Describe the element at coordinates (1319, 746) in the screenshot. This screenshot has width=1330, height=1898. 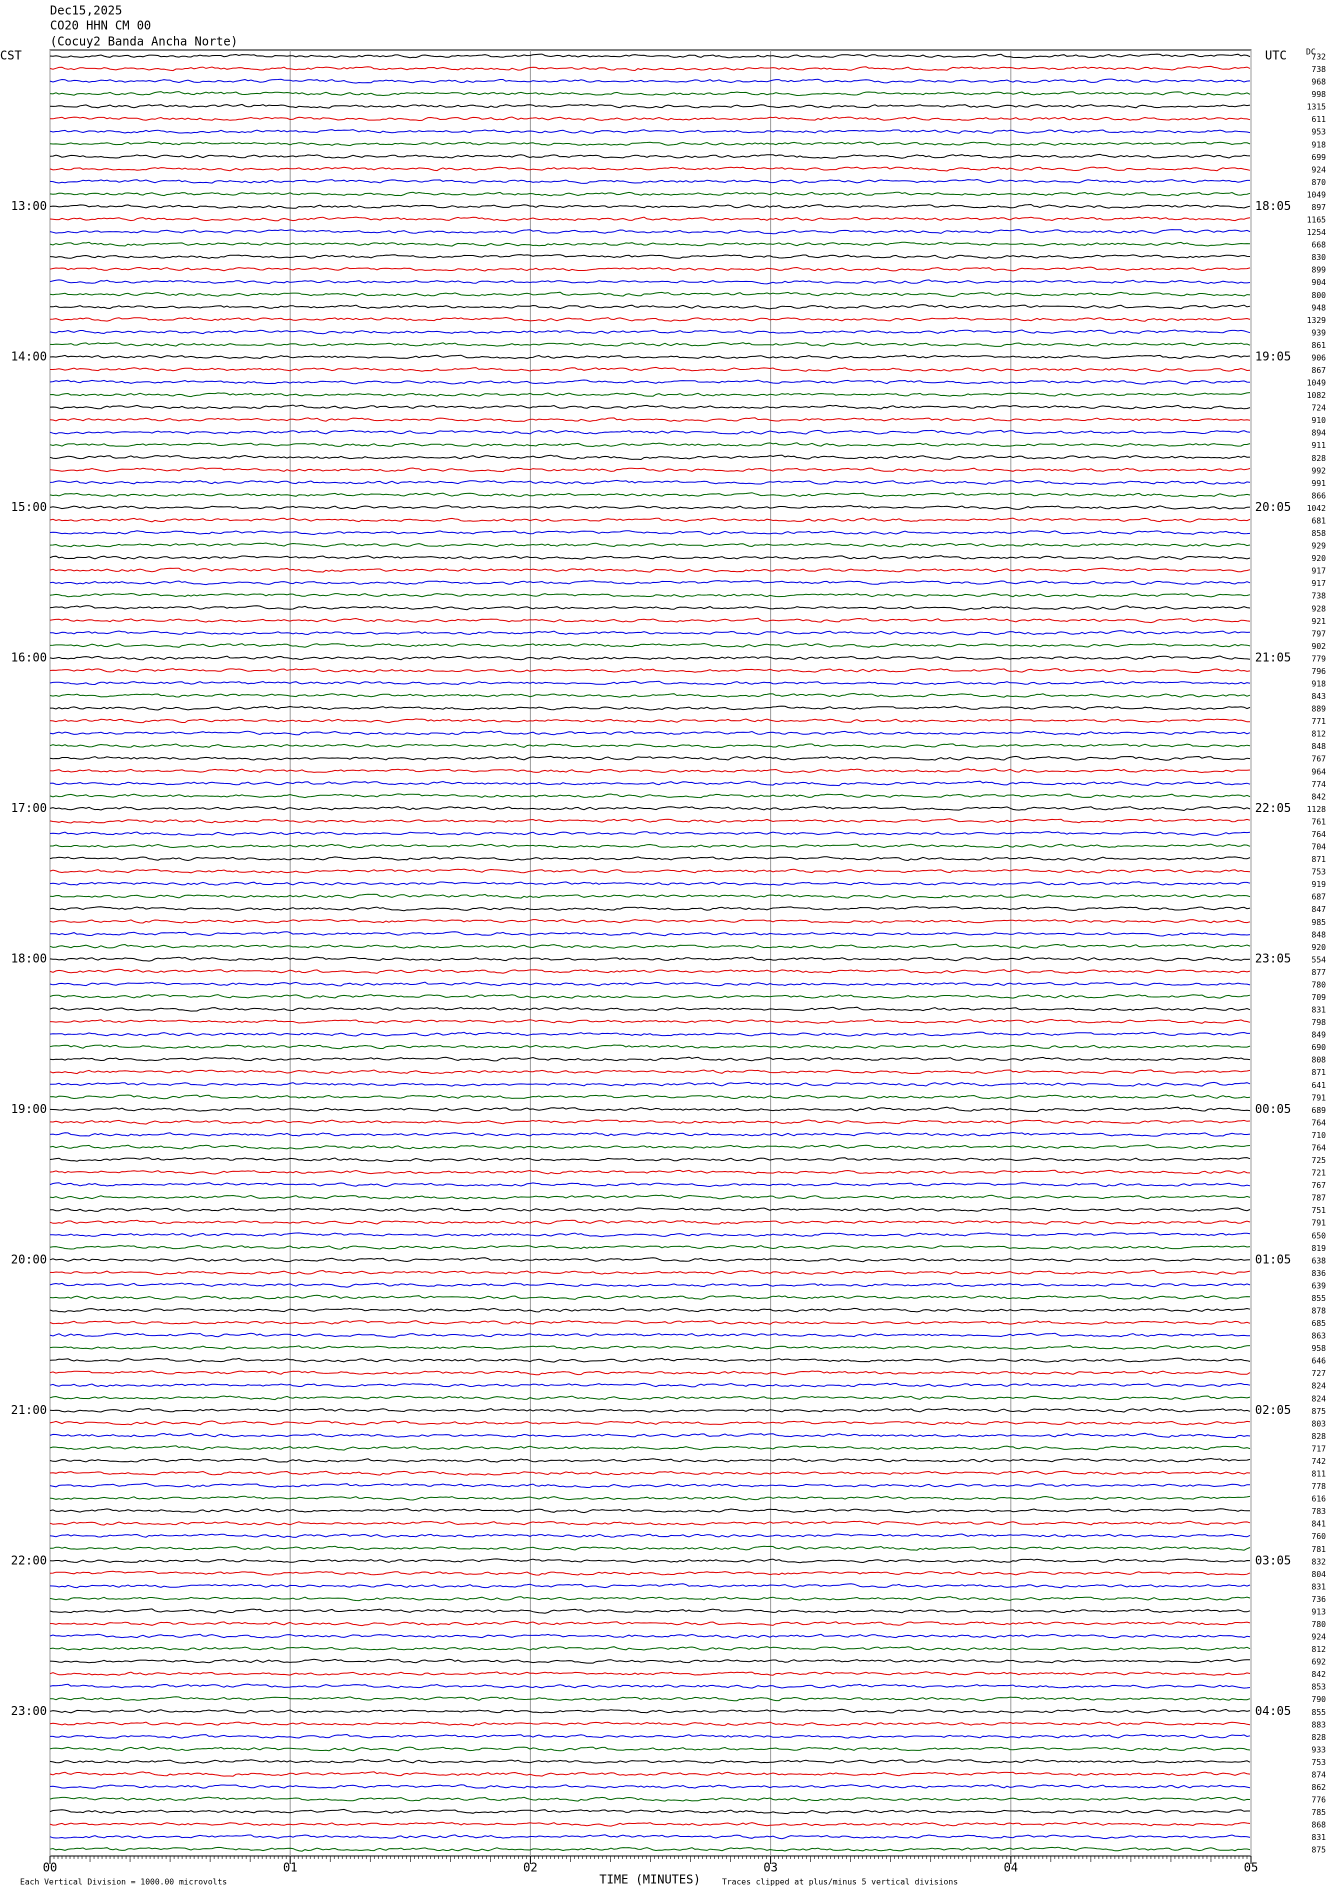
I see `dc-value: 848` at that location.